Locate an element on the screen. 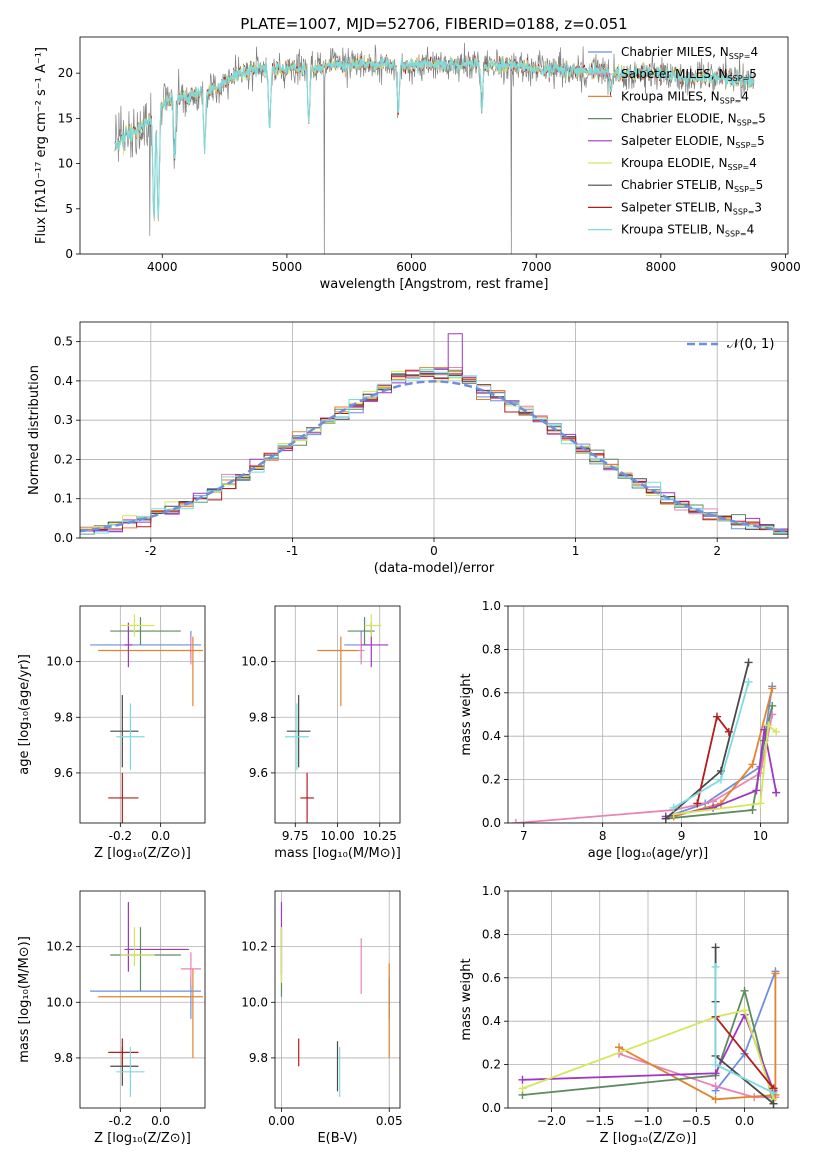  y-tick-label: 0.6 is located at coordinates (491, 978).